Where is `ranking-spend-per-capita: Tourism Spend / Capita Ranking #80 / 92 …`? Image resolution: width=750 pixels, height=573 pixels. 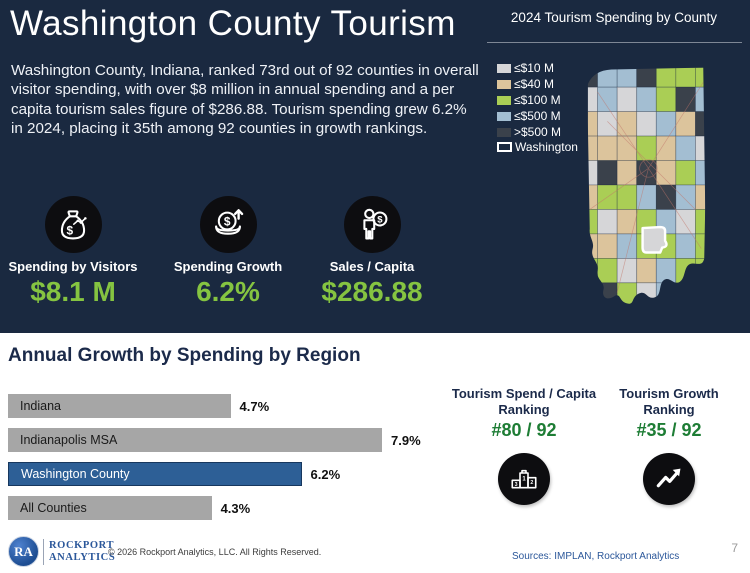
ranking-spend-per-capita: Tourism Spend / Capita Ranking #80 / 92 … is located at coordinates (524, 445).